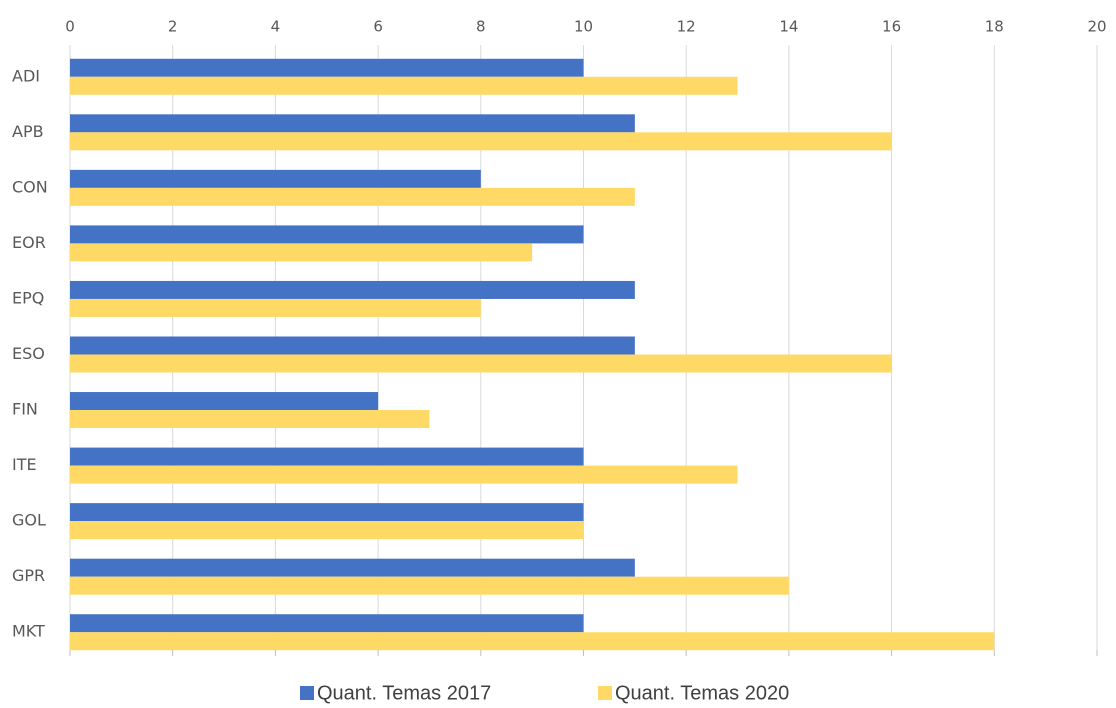 Image resolution: width=1116 pixels, height=708 pixels. What do you see at coordinates (173, 27) in the screenshot?
I see `x-tick-label: 2` at bounding box center [173, 27].